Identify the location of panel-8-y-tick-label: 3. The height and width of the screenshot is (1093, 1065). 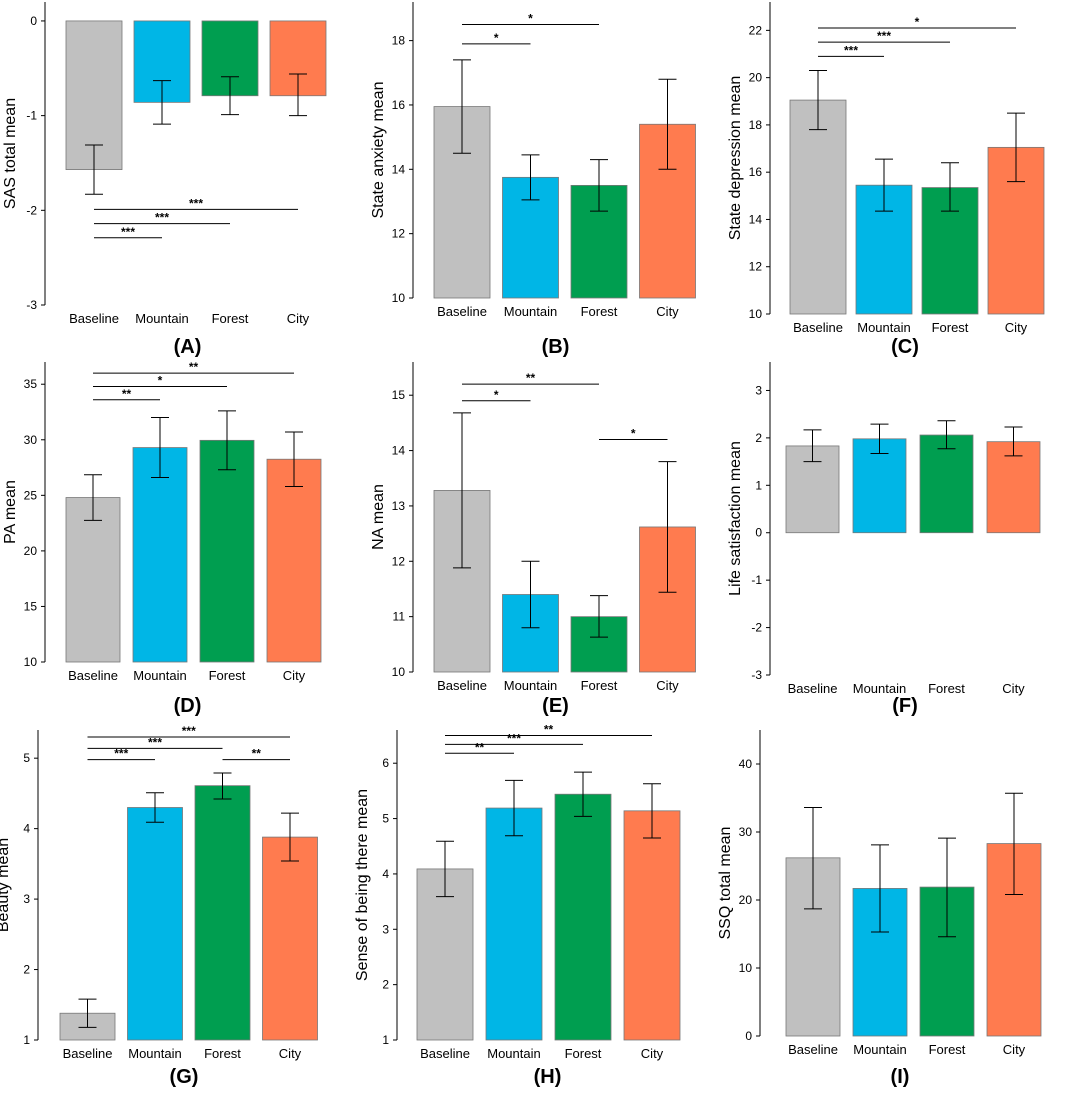
(385, 929).